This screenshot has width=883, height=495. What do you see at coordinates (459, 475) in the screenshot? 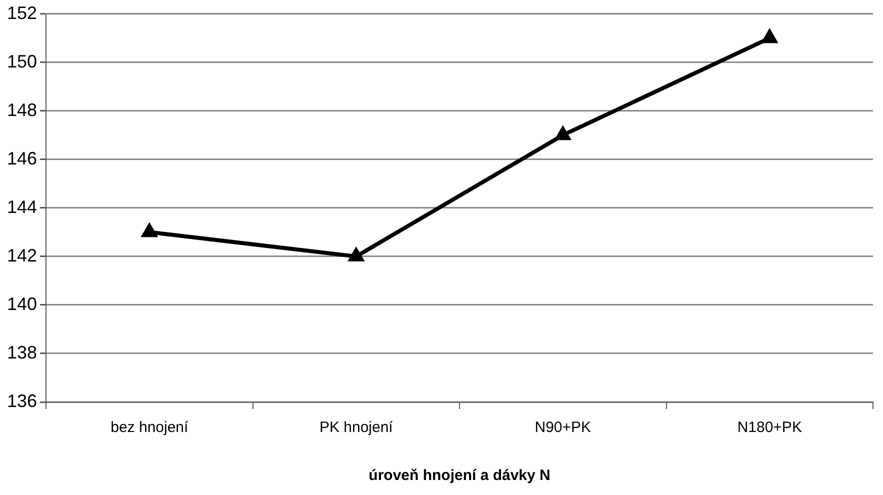
I see `x-axis-title: úroveň hnojení a dávky N` at bounding box center [459, 475].